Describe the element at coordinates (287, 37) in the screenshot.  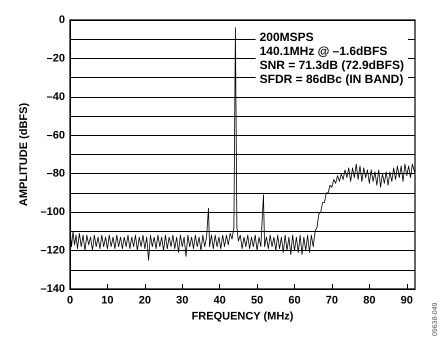
I see `annotation: 200MSPS` at that location.